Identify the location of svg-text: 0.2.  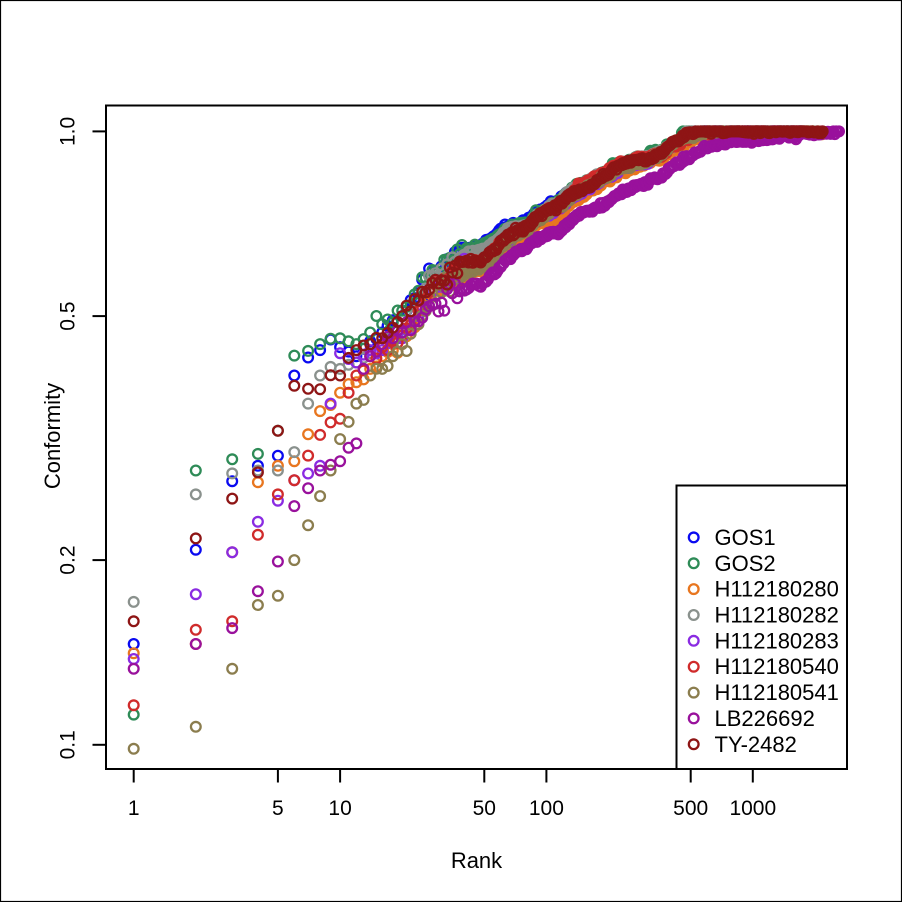
(68, 559).